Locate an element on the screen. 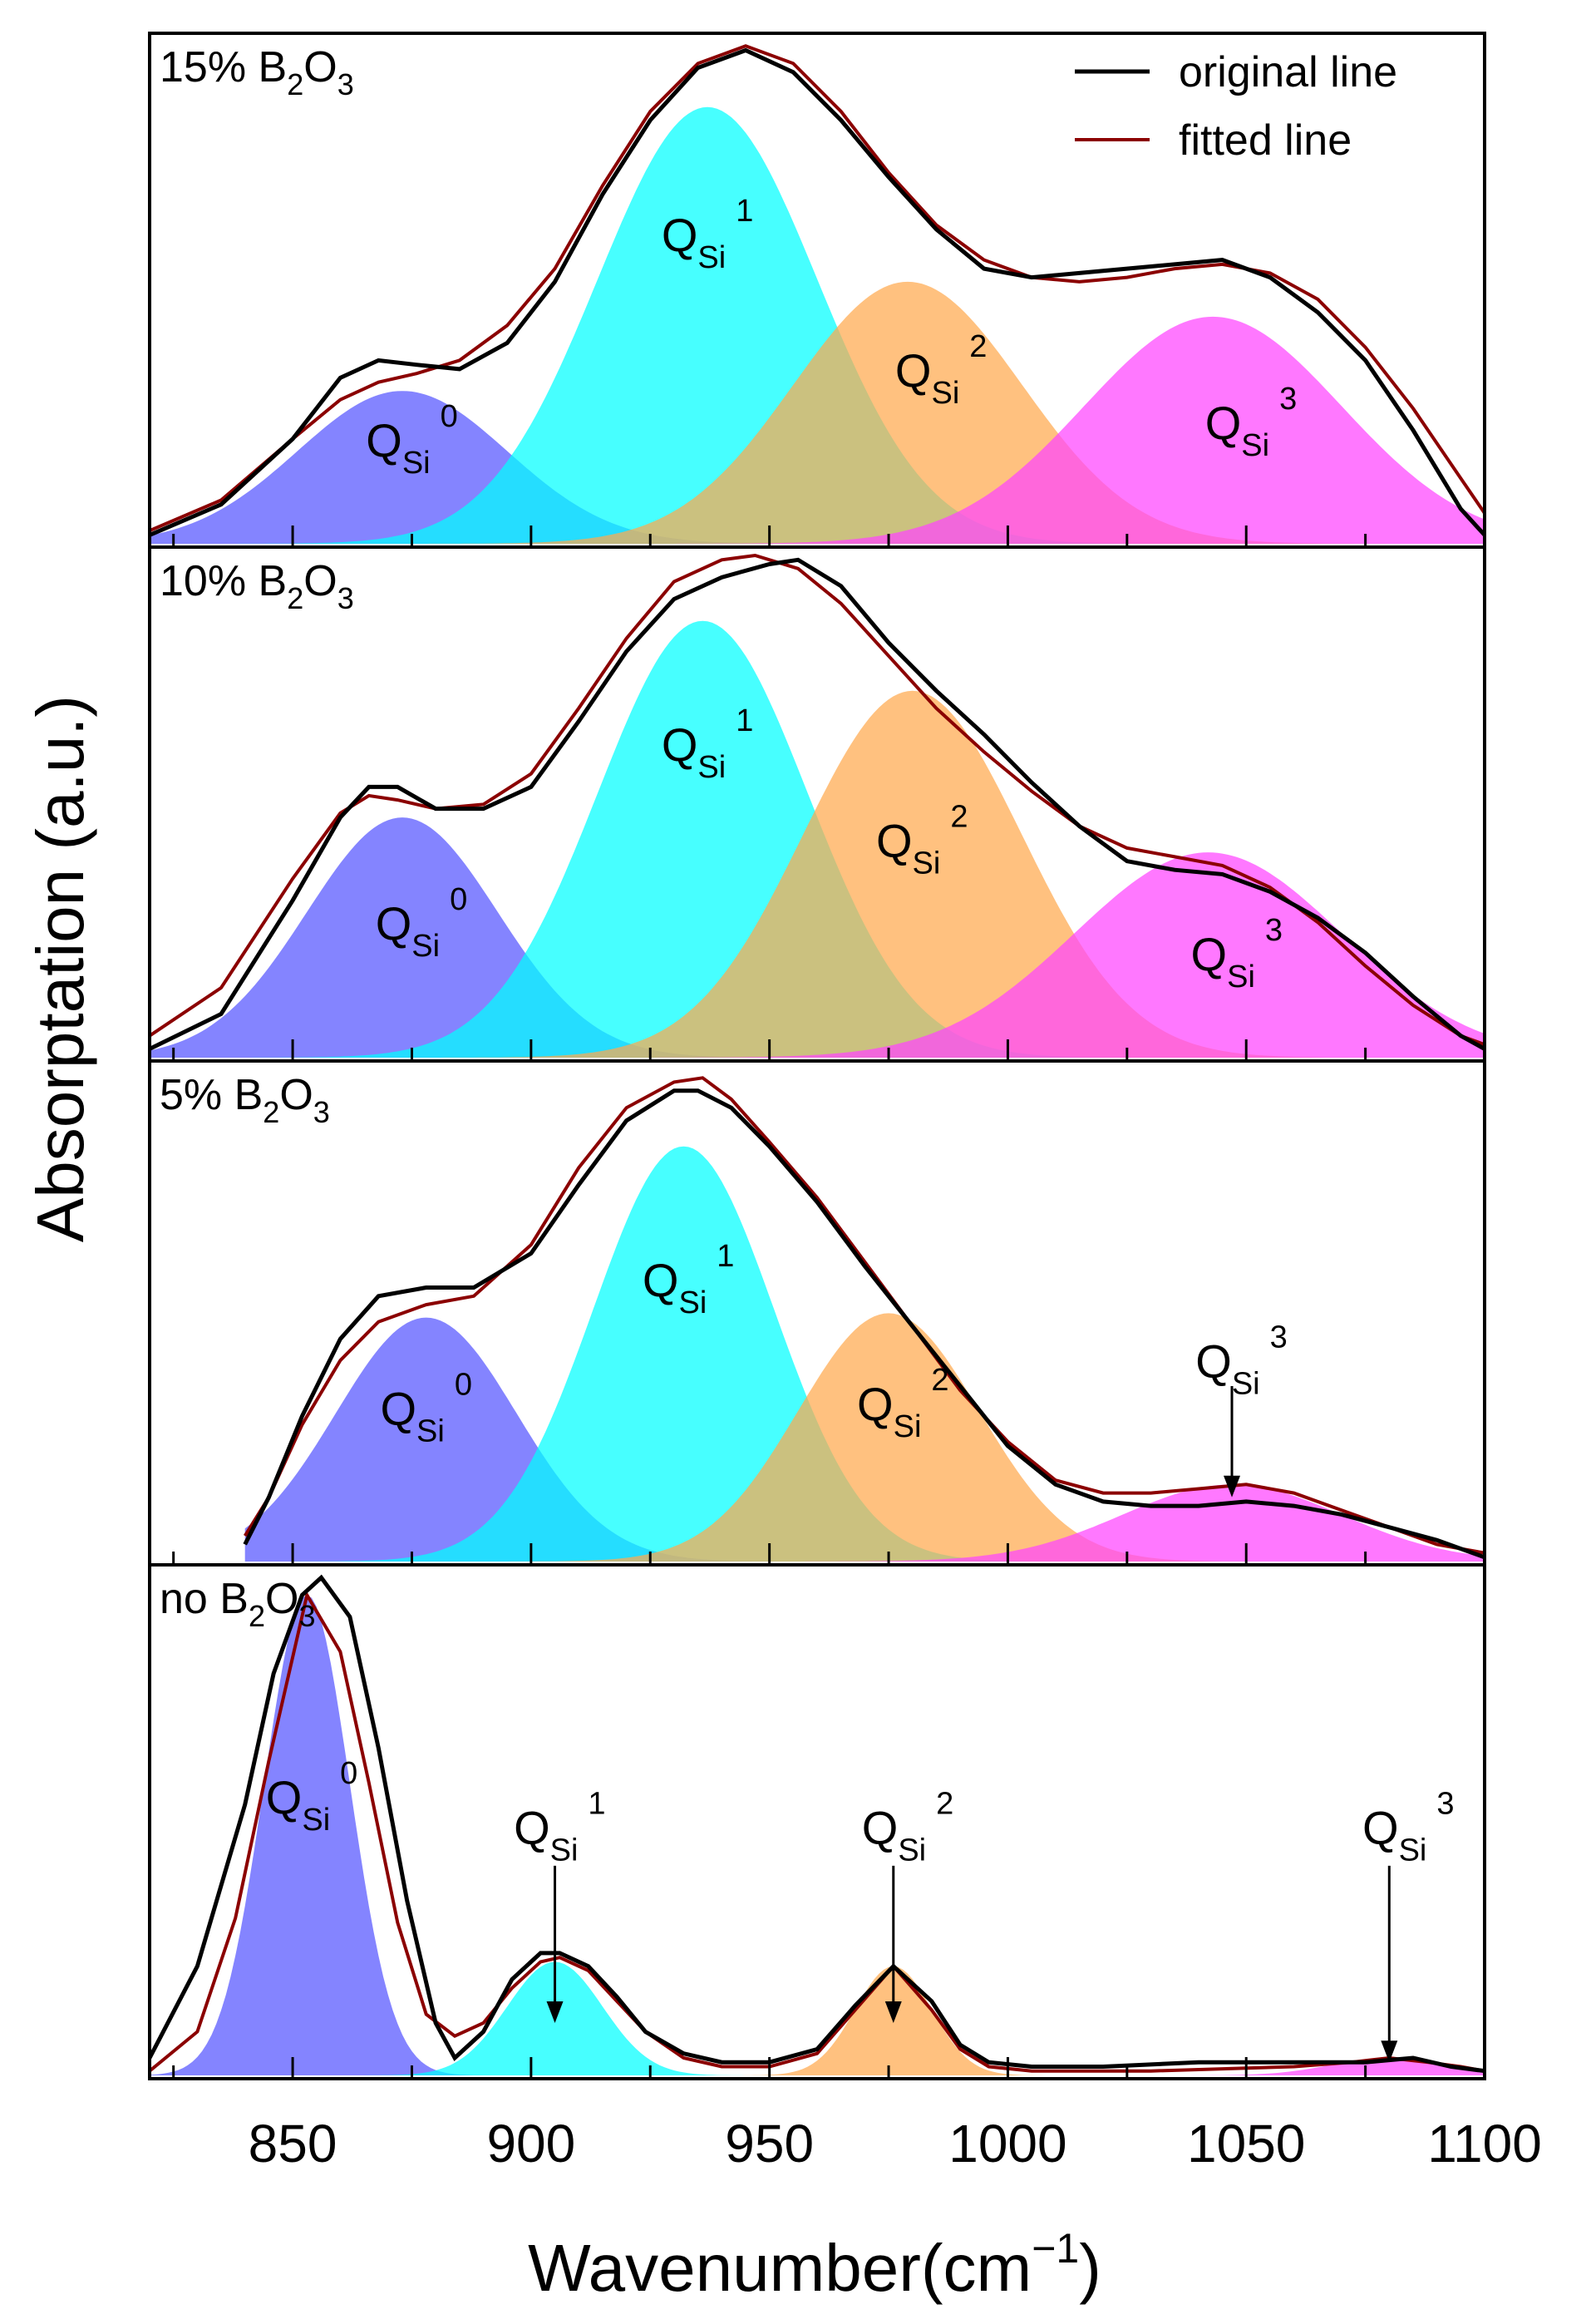 The height and width of the screenshot is (2324, 1591). panel-label-text: 10% B is located at coordinates (224, 581).